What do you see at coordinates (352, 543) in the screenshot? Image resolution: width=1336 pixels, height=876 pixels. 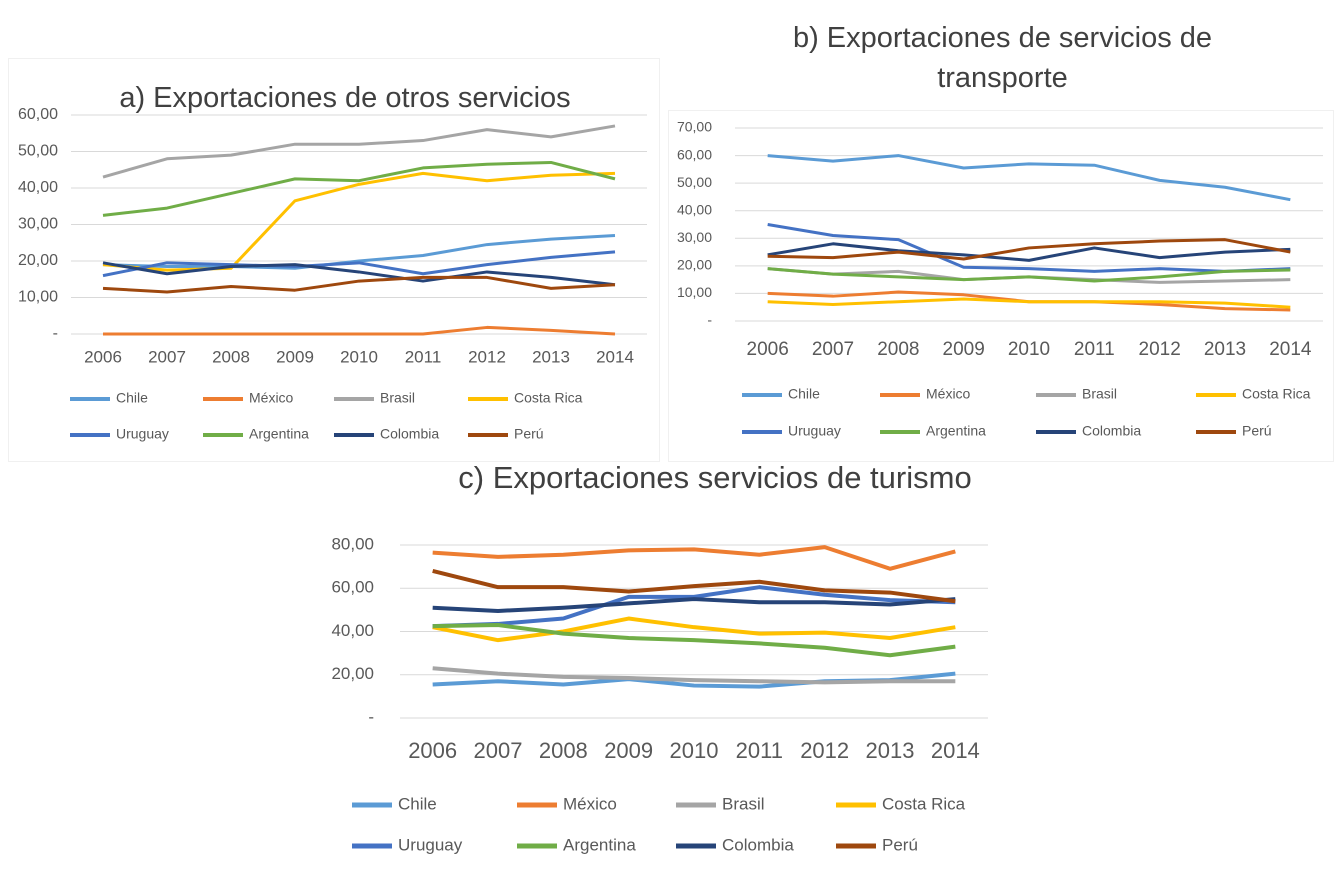 I see `y-tick-label: 80,00` at bounding box center [352, 543].